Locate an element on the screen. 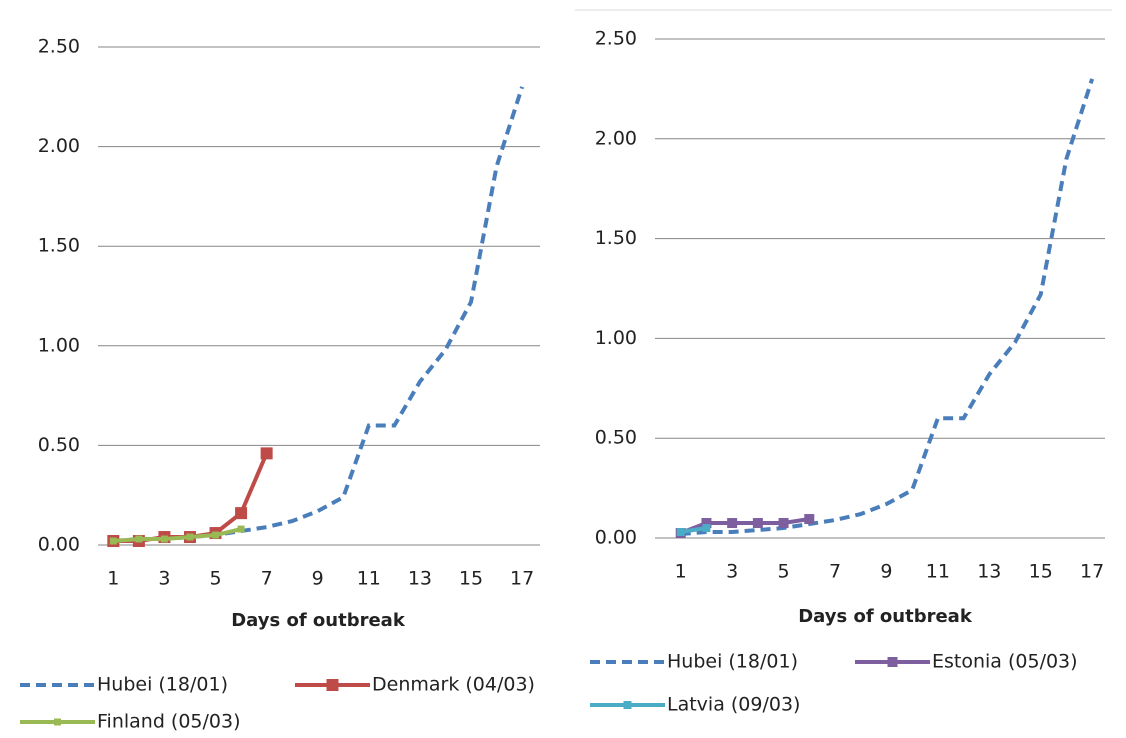  legend-label: Finland (05/03) is located at coordinates (169, 722).